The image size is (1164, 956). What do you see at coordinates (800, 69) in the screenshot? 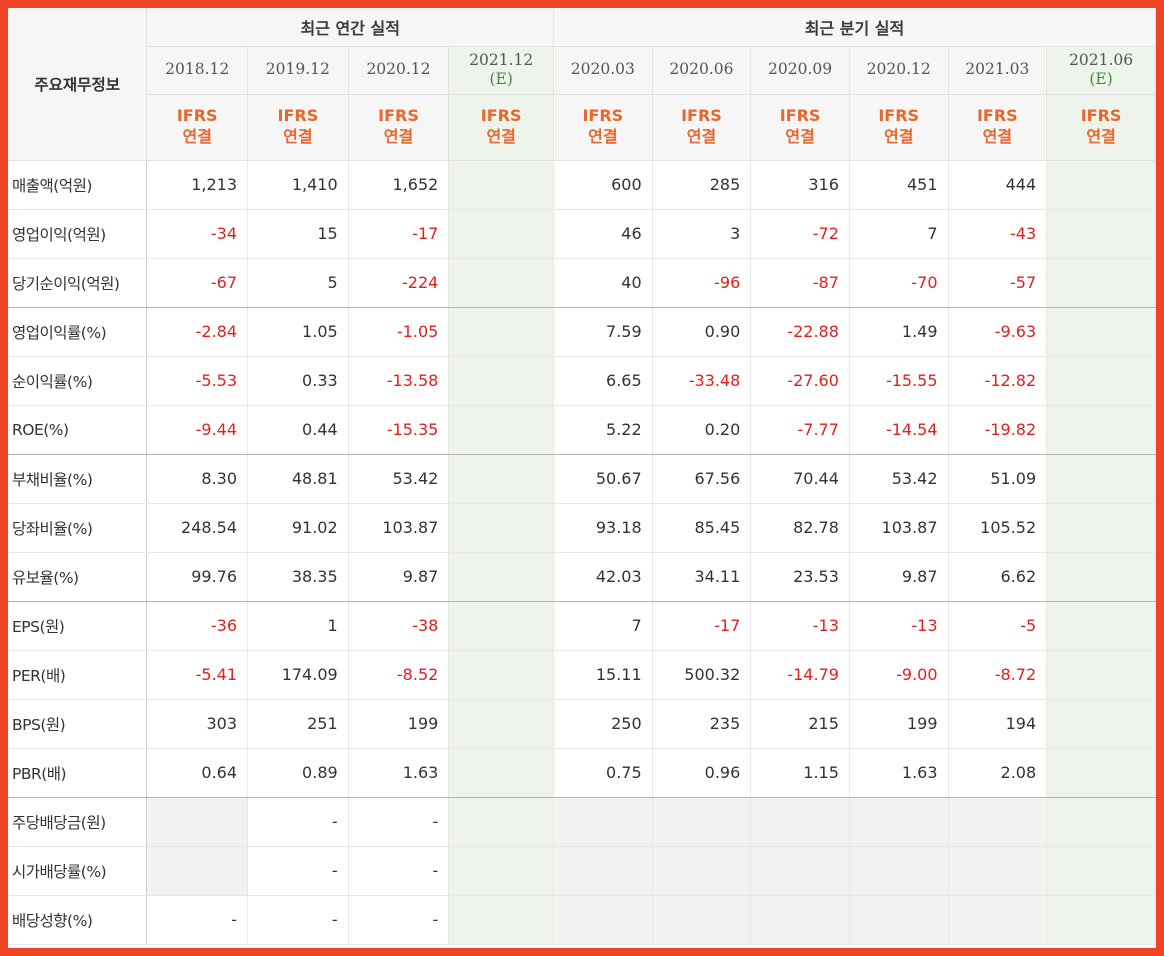
I see `period-label: 2020.09` at bounding box center [800, 69].